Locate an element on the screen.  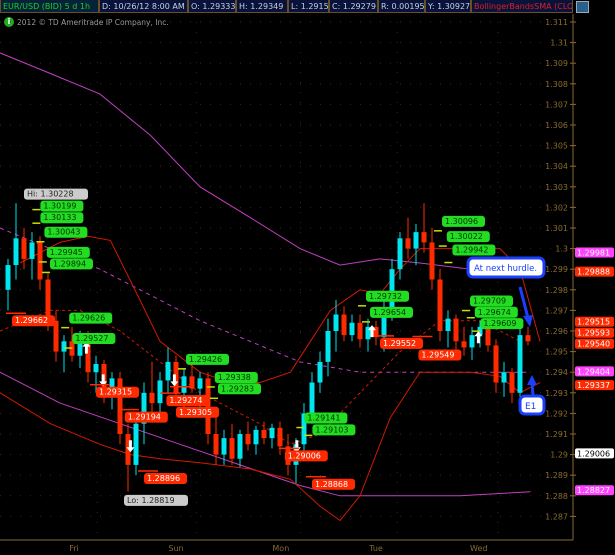
green-price-label: 1.29654 is located at coordinates (389, 312).